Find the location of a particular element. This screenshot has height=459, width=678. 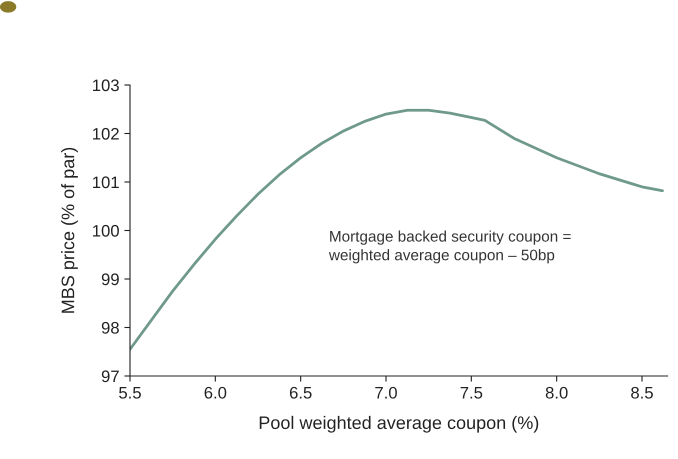

y-tick-label: 101 is located at coordinates (106, 182).